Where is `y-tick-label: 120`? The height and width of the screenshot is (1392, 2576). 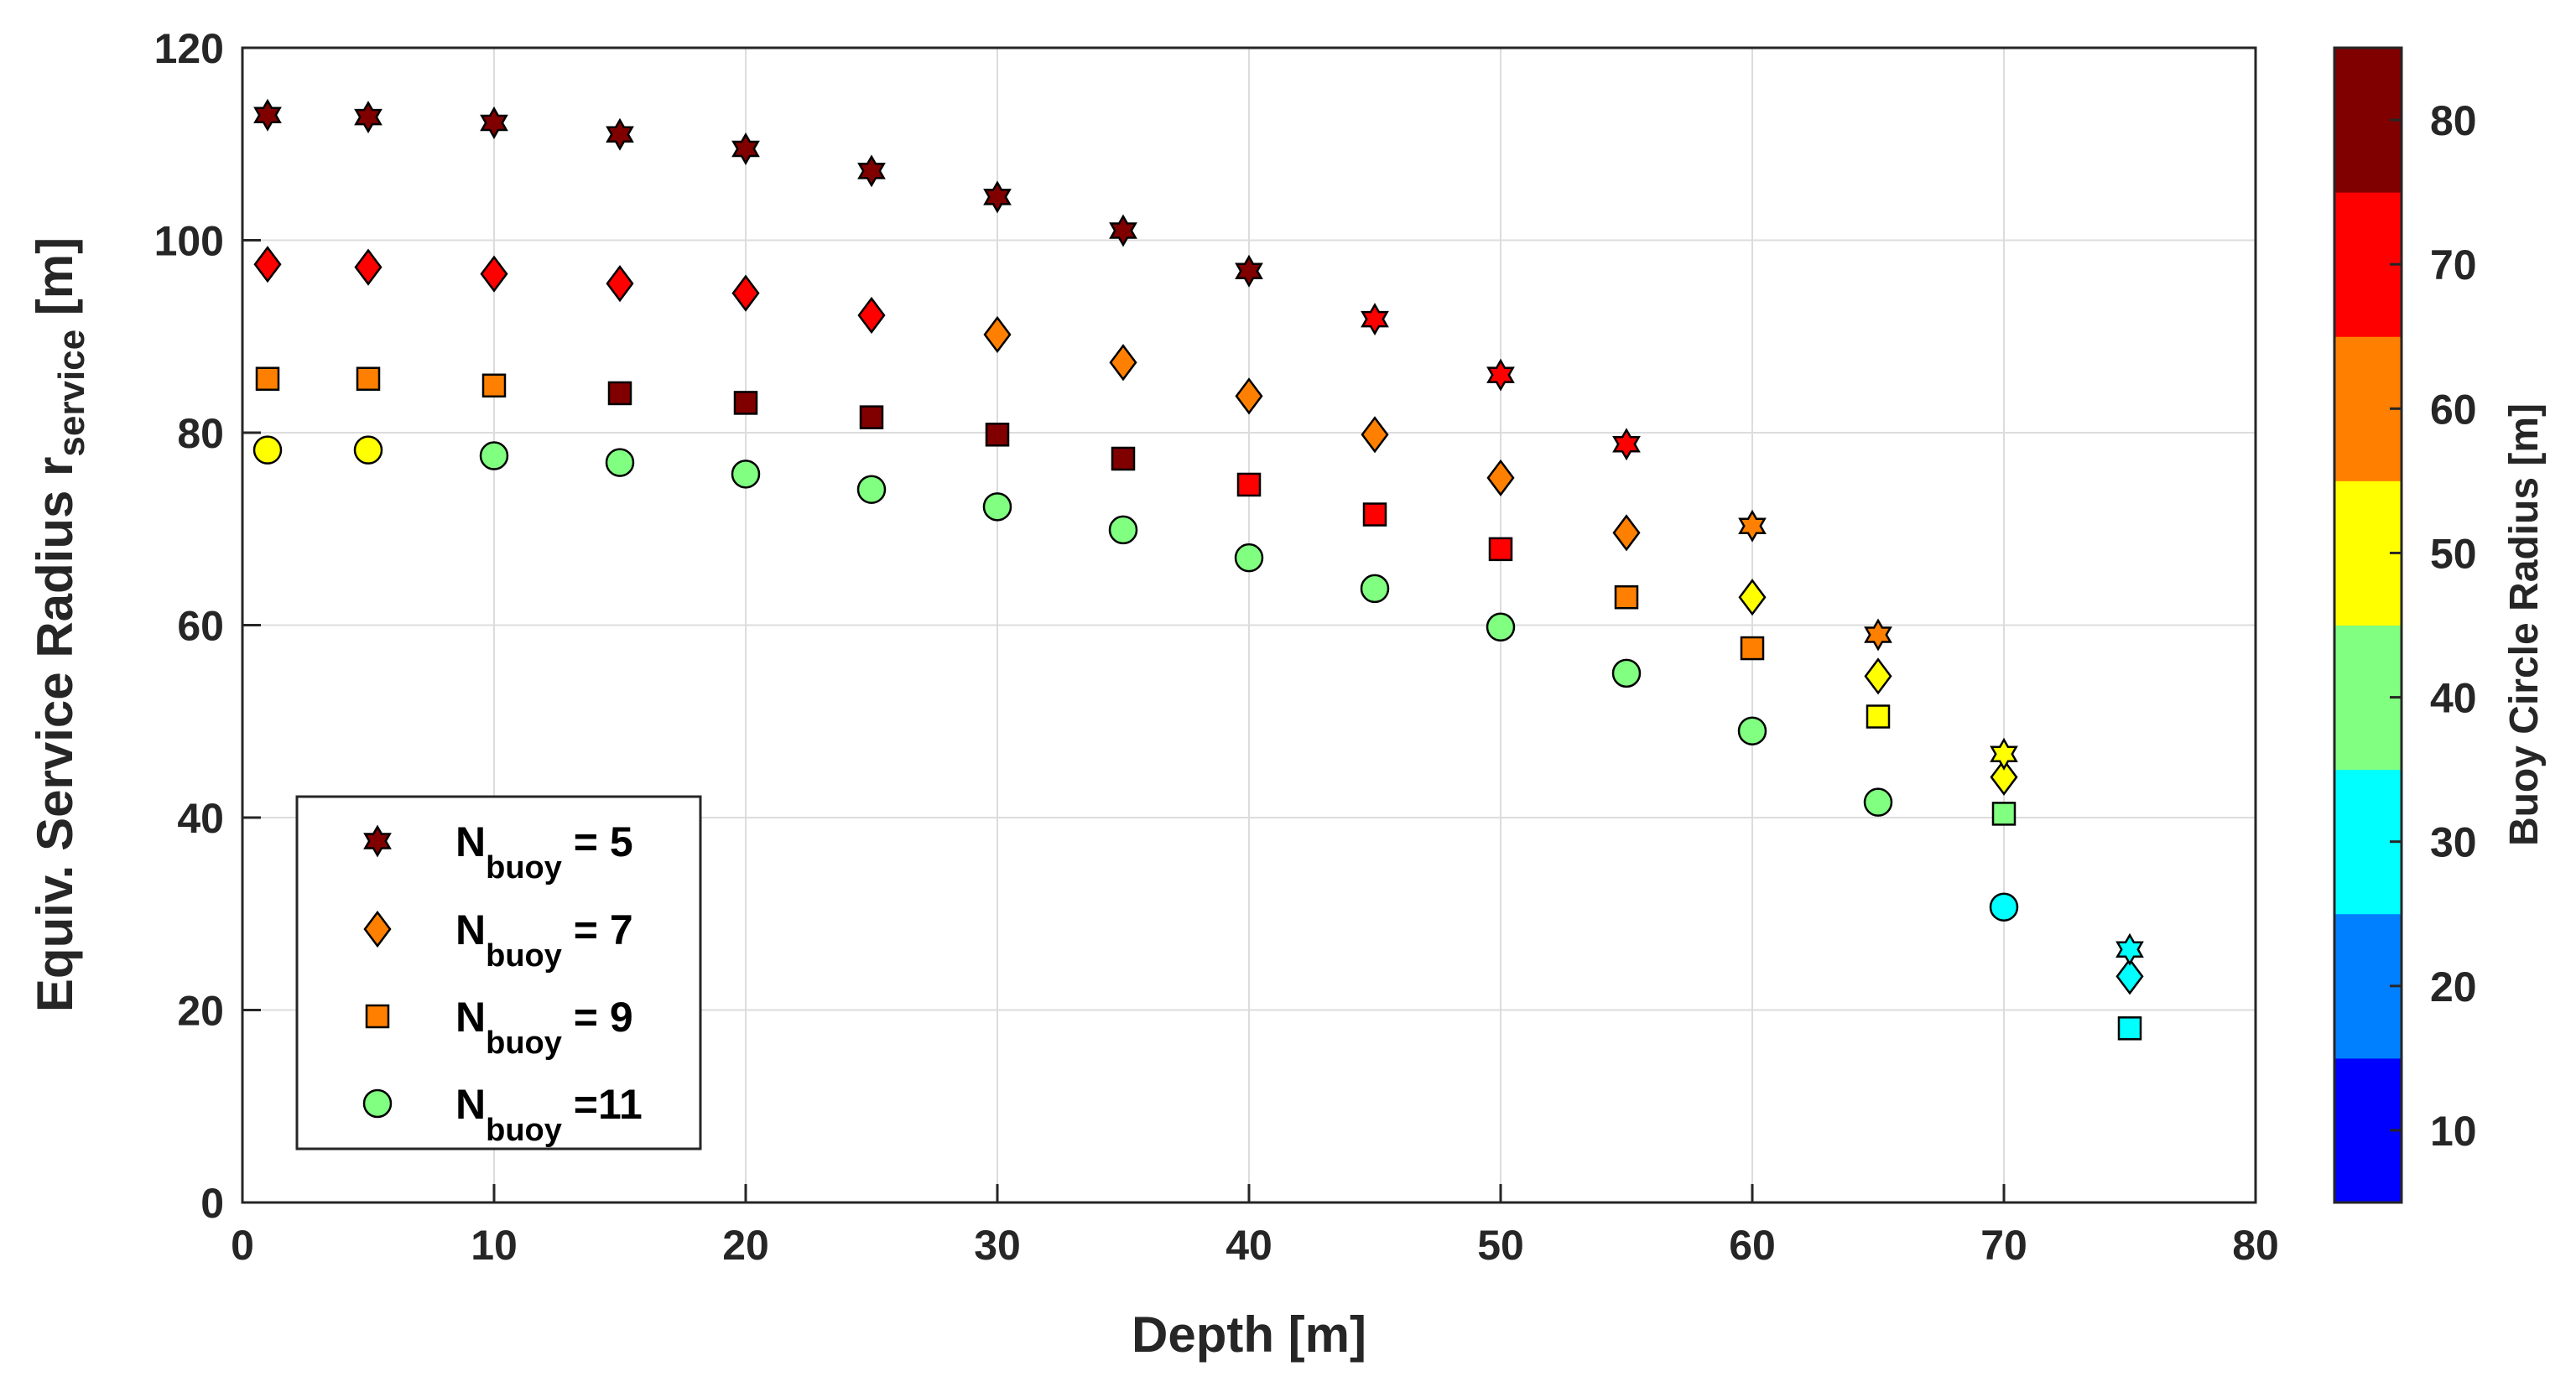
y-tick-label: 120 is located at coordinates (189, 48).